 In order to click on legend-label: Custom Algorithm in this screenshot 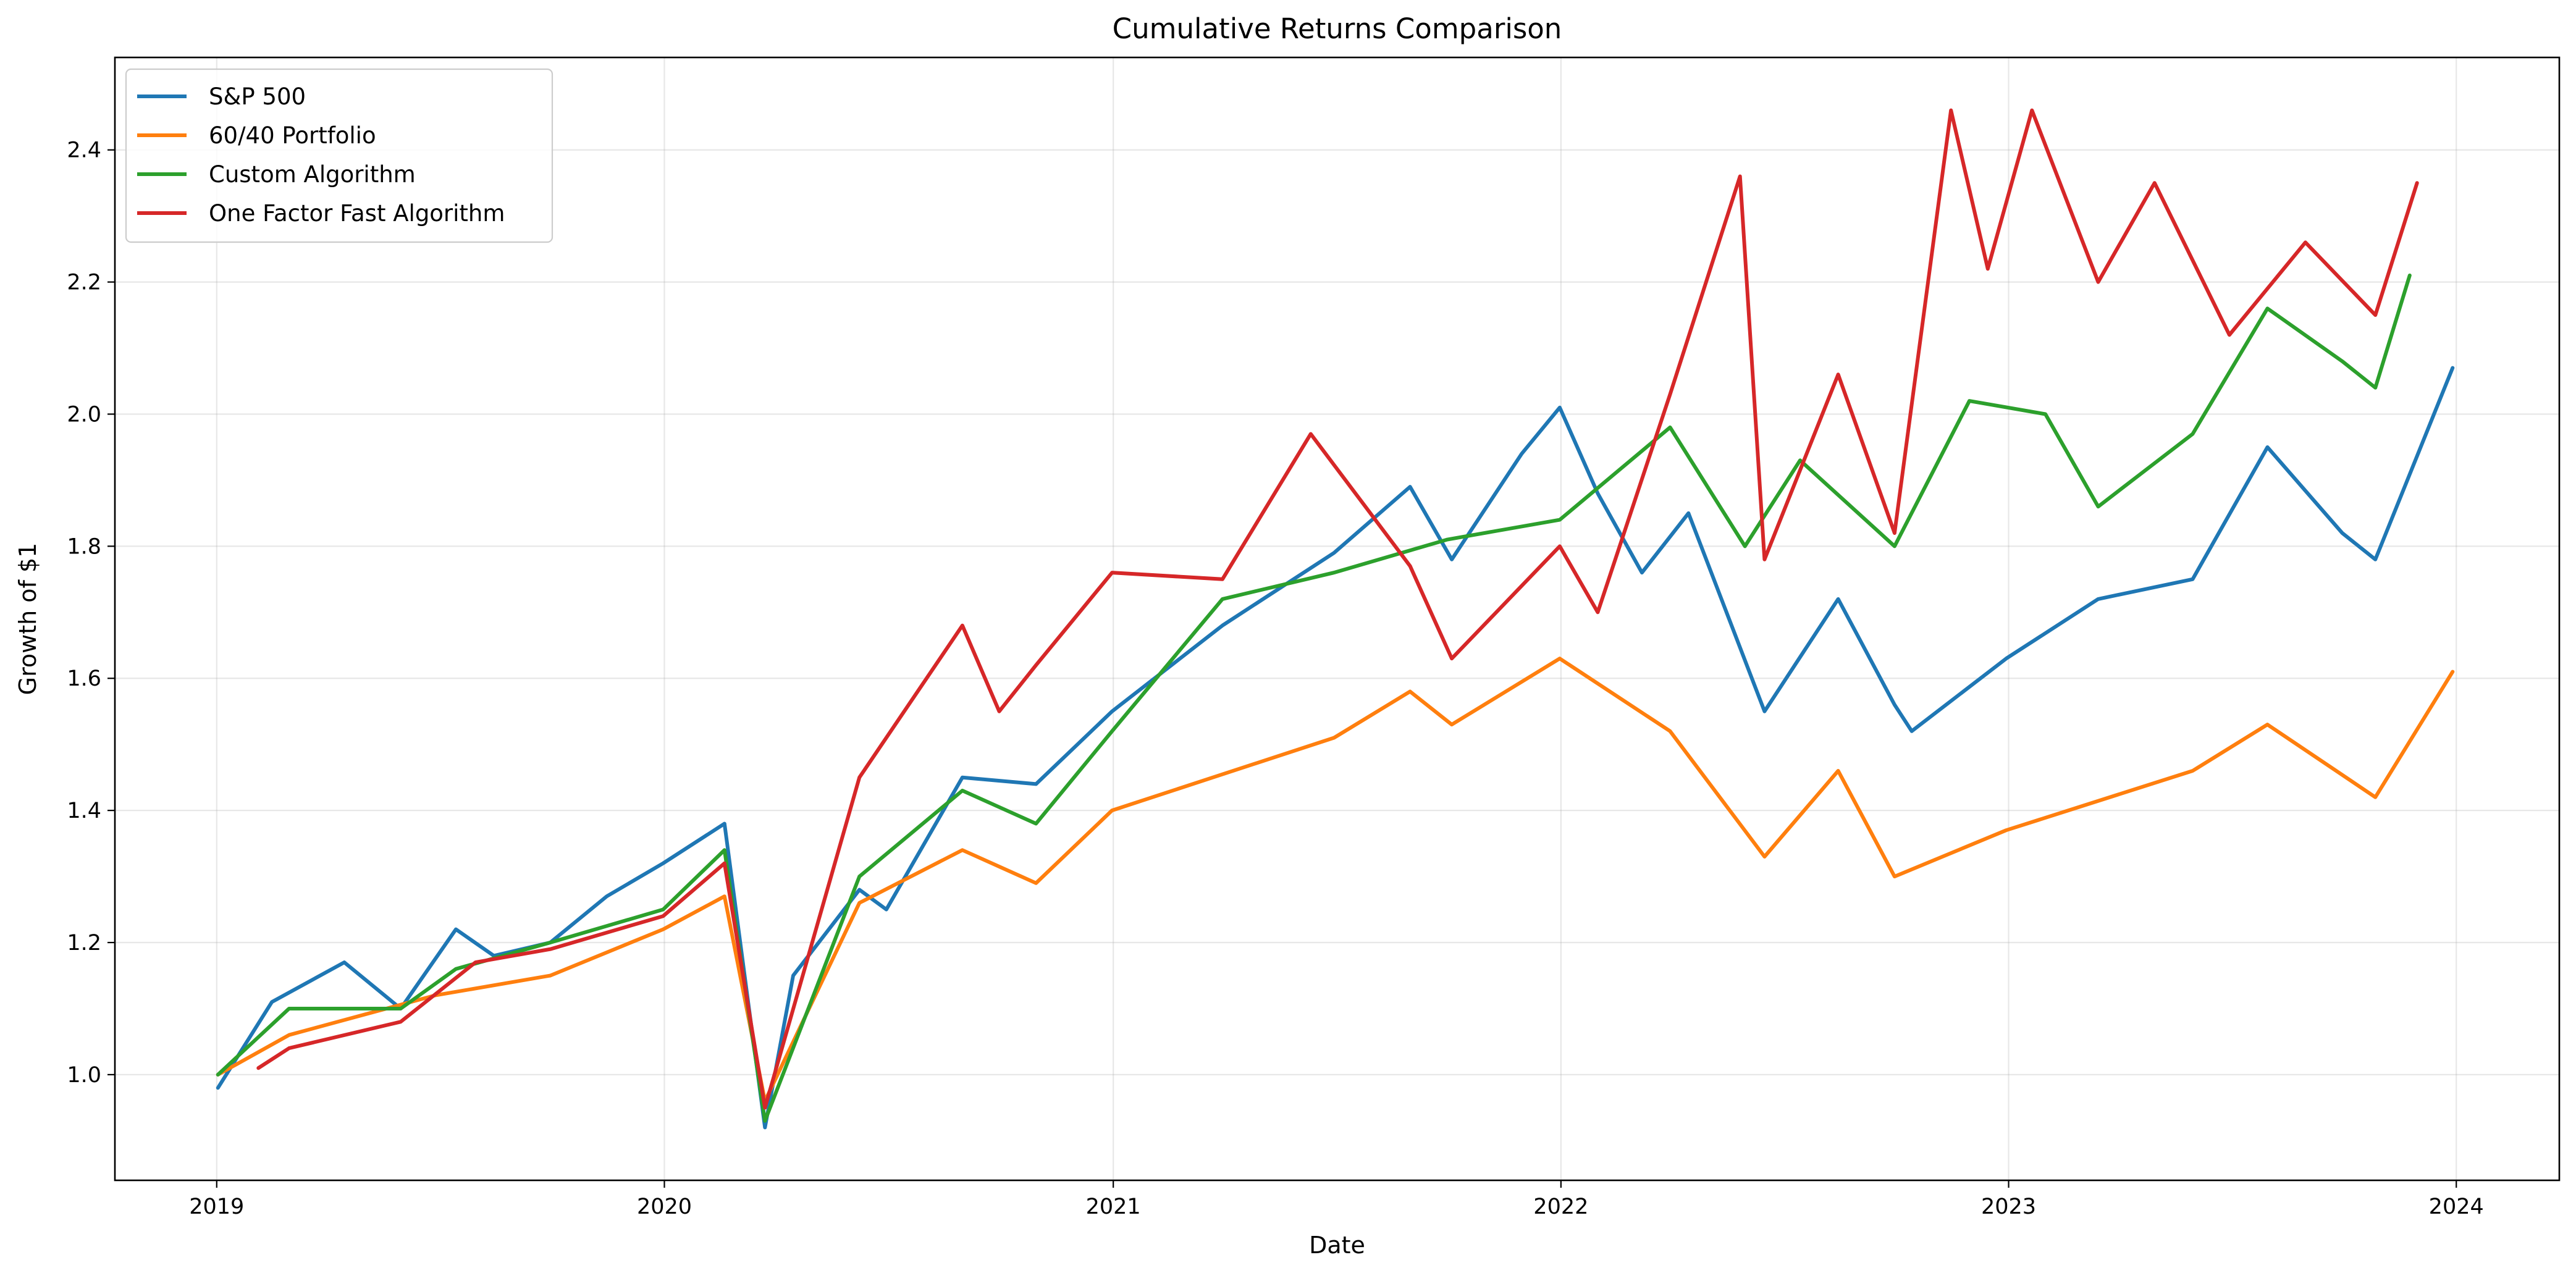, I will do `click(312, 174)`.